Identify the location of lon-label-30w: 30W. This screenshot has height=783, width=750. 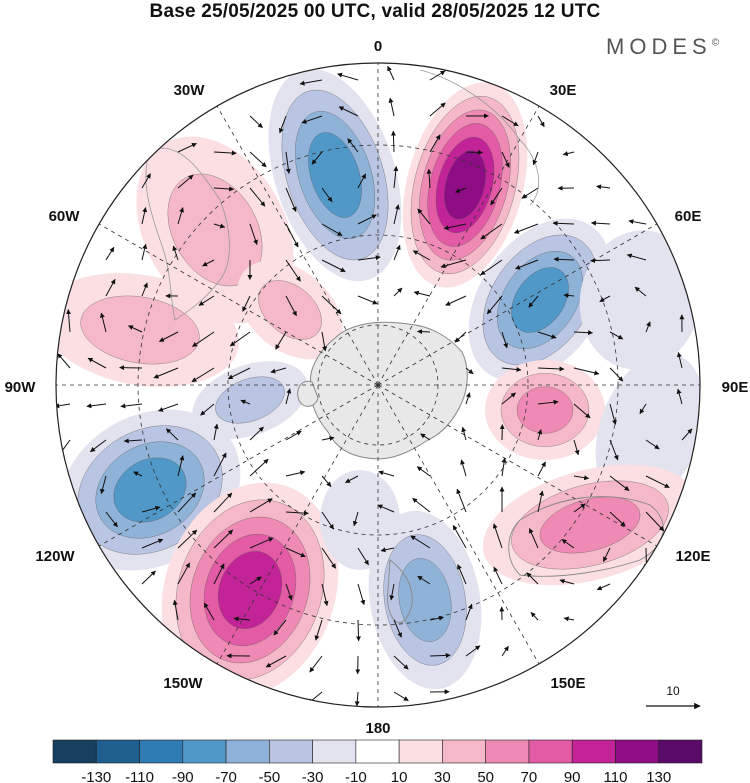
(190, 90).